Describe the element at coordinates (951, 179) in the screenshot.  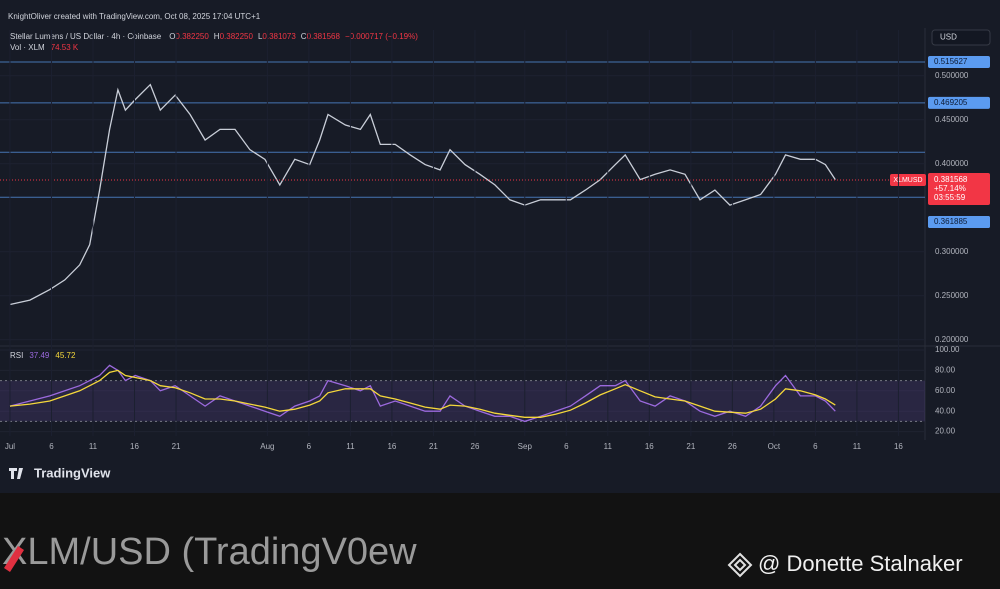
I see `last-label: 0.381568` at that location.